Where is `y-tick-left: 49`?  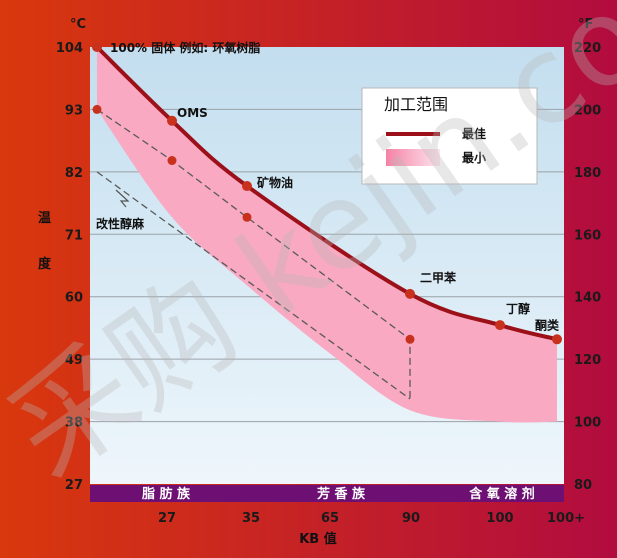 y-tick-left: 49 is located at coordinates (74, 360).